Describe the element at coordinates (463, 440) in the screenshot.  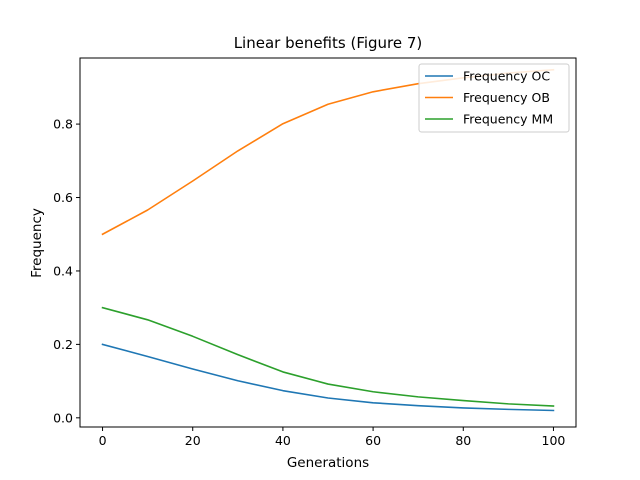
I see `x-tick-label: 80` at that location.